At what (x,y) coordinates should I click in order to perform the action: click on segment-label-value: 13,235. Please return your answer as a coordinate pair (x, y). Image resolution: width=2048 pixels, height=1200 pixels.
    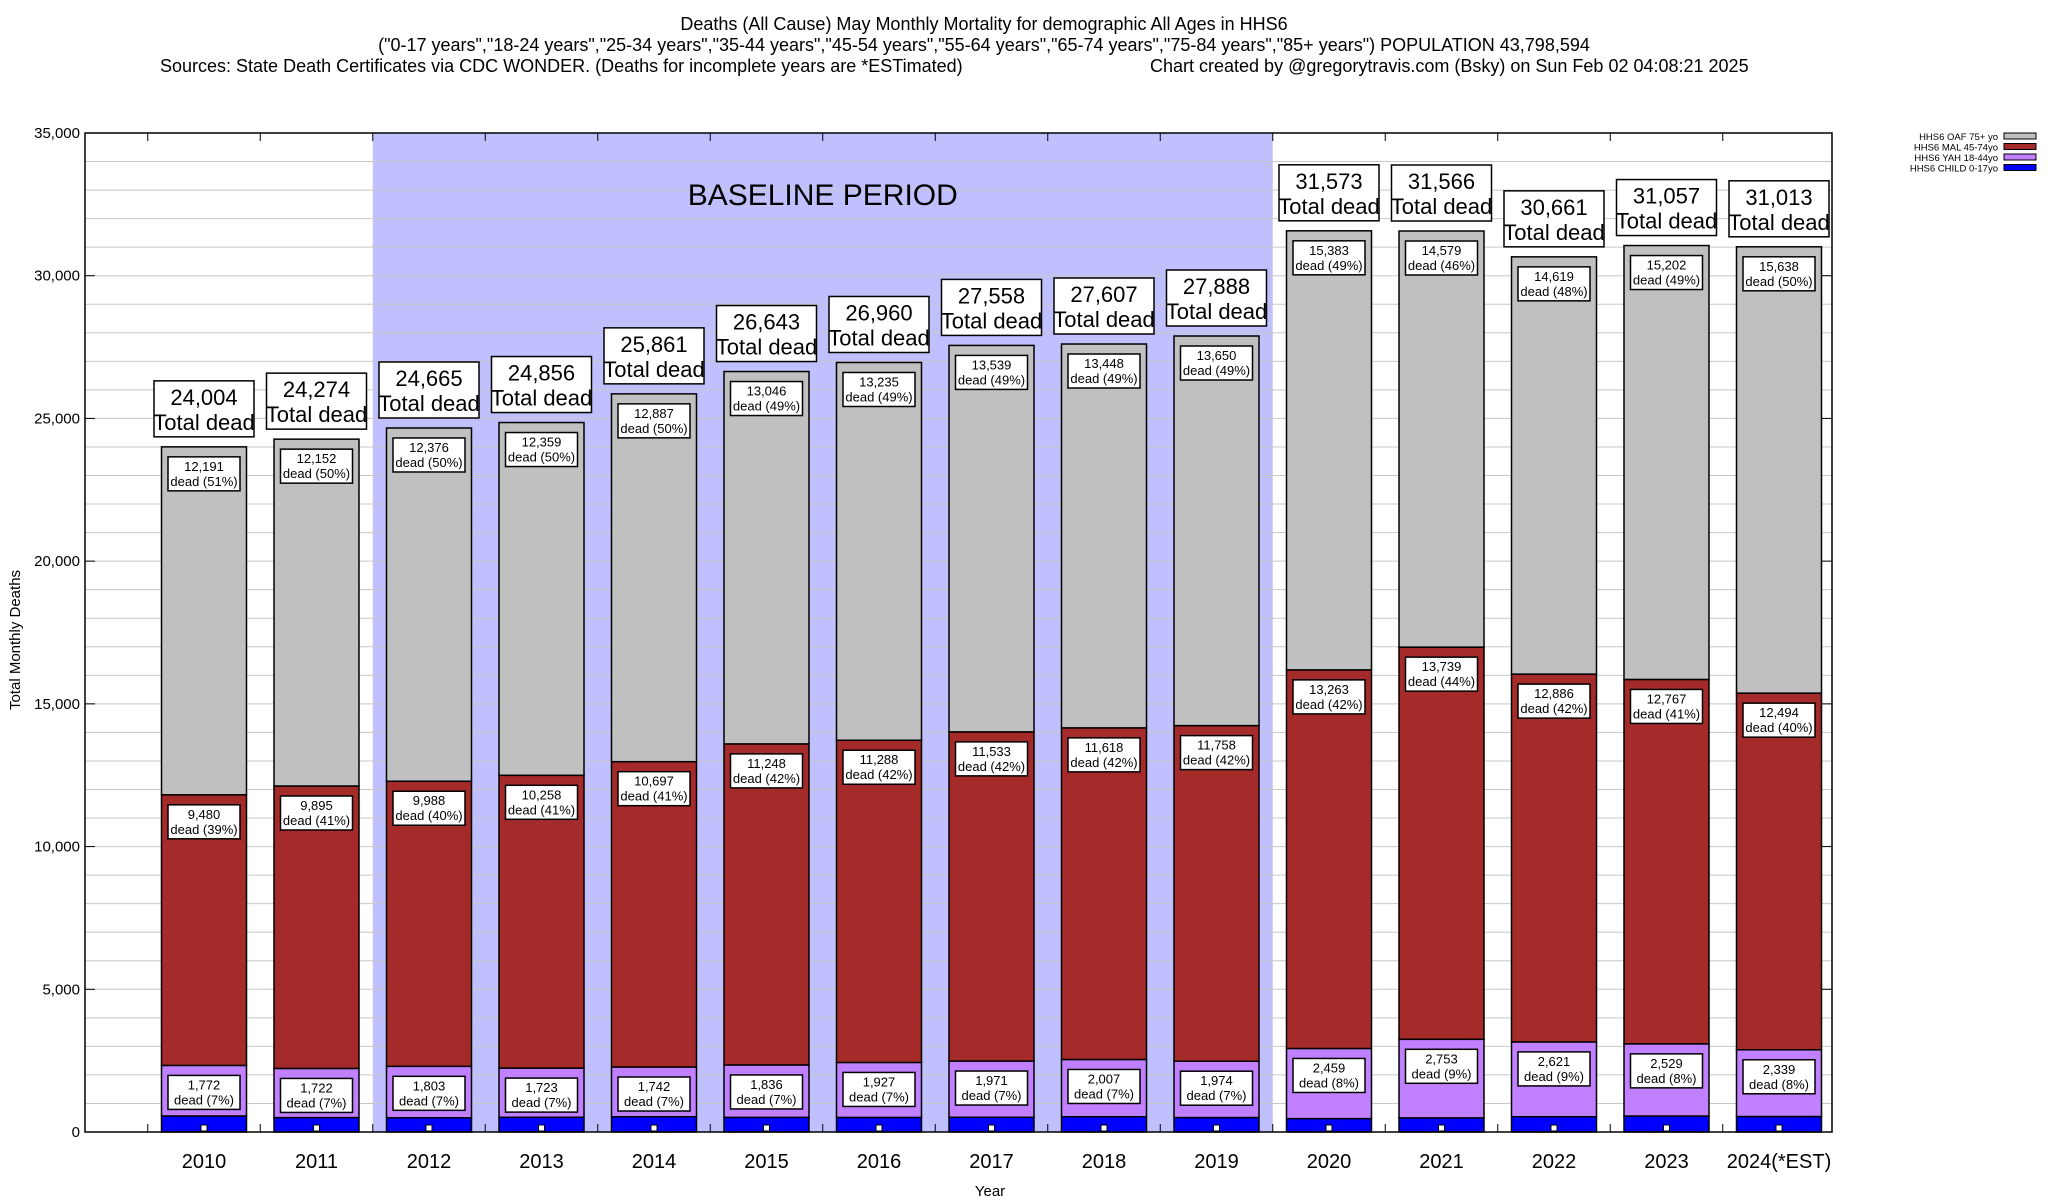
    Looking at the image, I should click on (879, 381).